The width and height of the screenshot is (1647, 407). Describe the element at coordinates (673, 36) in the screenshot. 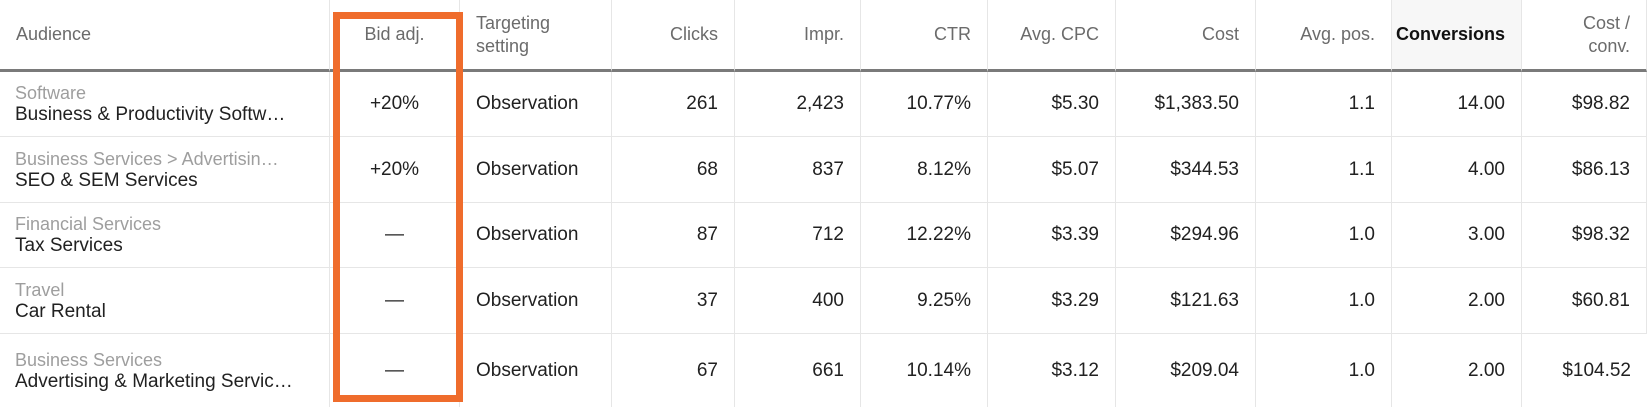

I see `header-clicks: Clicks` at that location.